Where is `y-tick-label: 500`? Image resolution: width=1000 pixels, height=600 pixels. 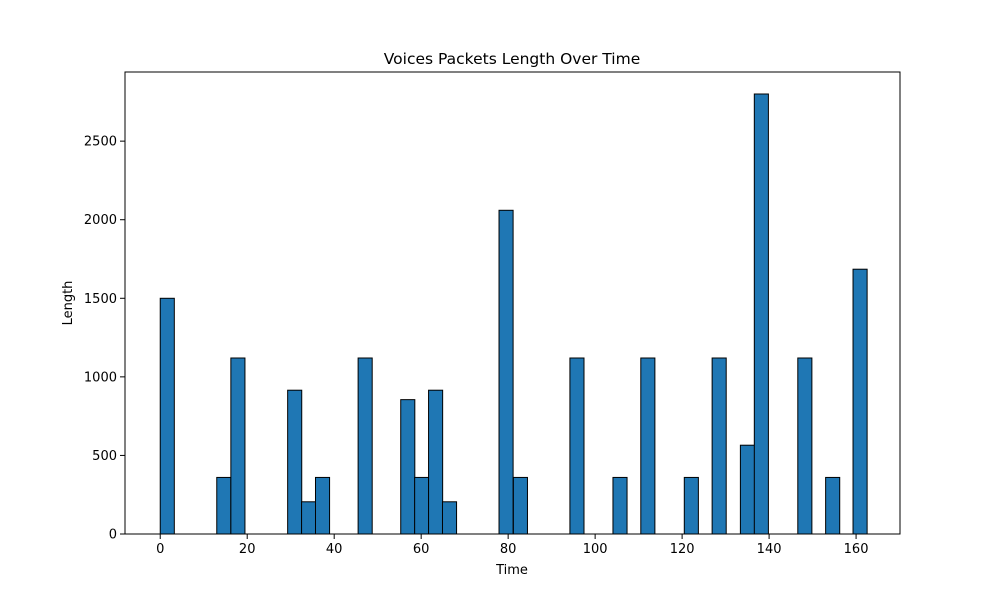 y-tick-label: 500 is located at coordinates (104, 456).